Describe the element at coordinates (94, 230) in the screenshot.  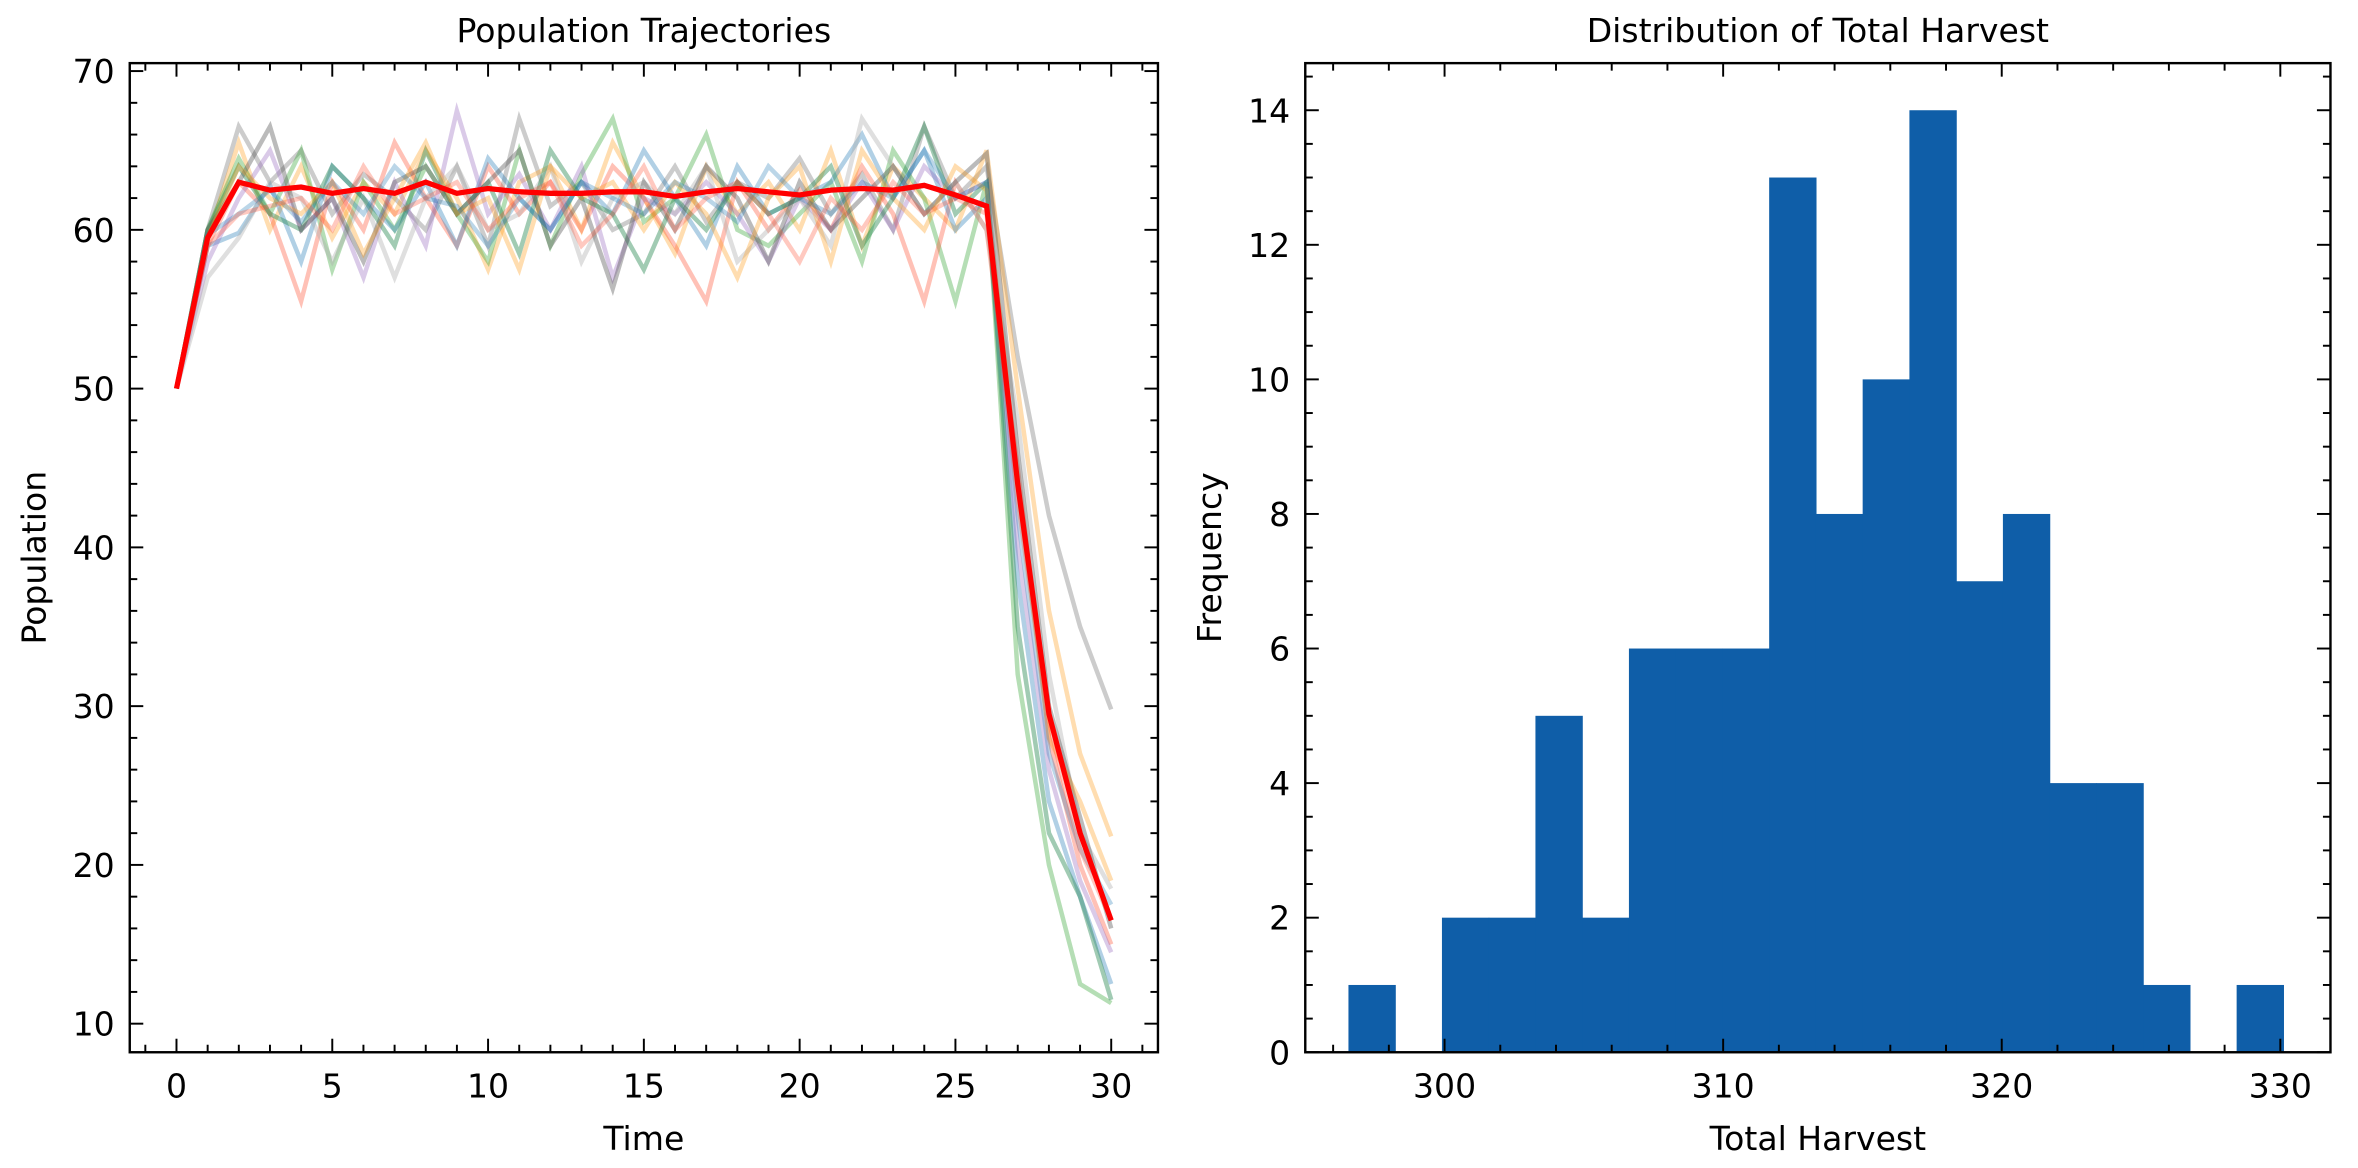
I see `y-tick-label: 60` at that location.